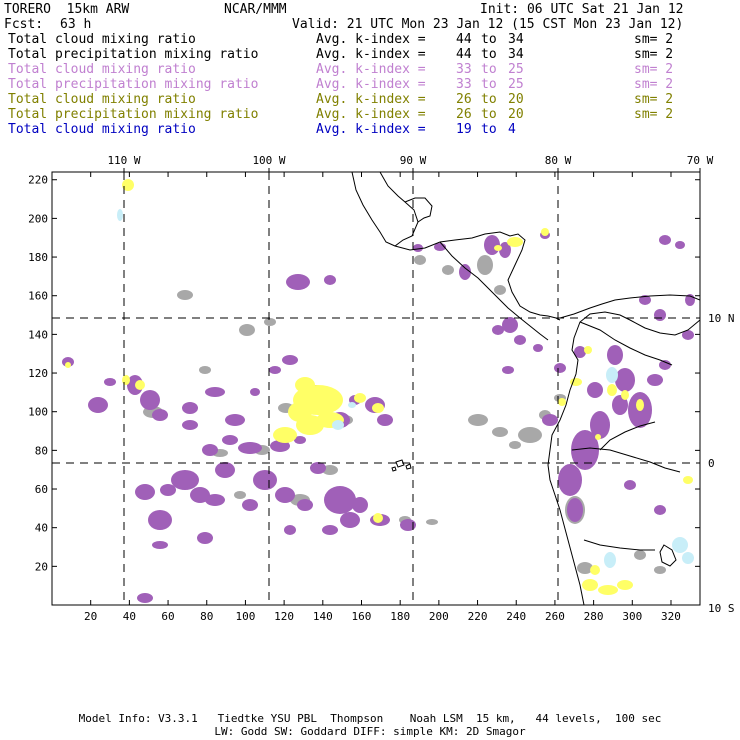  I want to click on x-tick-label: 100, so click(245, 616).